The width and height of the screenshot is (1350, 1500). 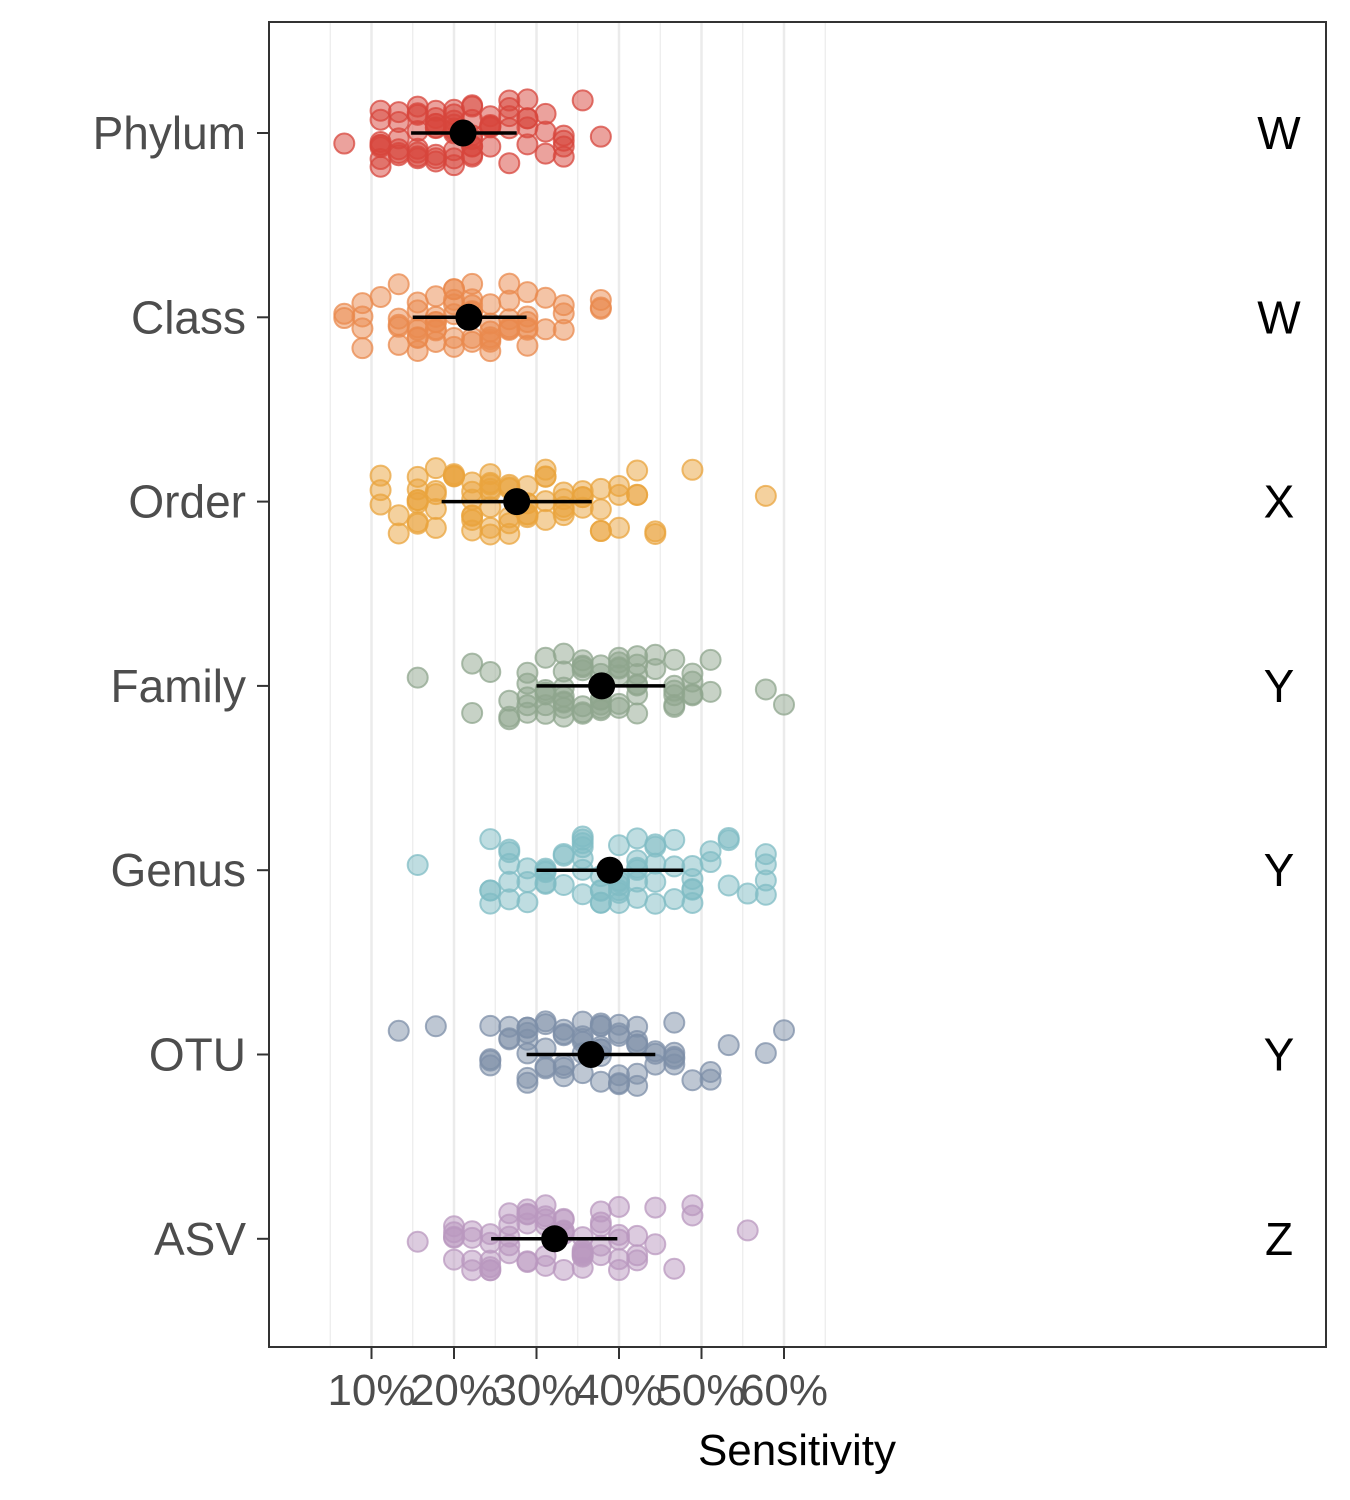 What do you see at coordinates (454, 1390) in the screenshot?
I see `x-tick-label: 20%` at bounding box center [454, 1390].